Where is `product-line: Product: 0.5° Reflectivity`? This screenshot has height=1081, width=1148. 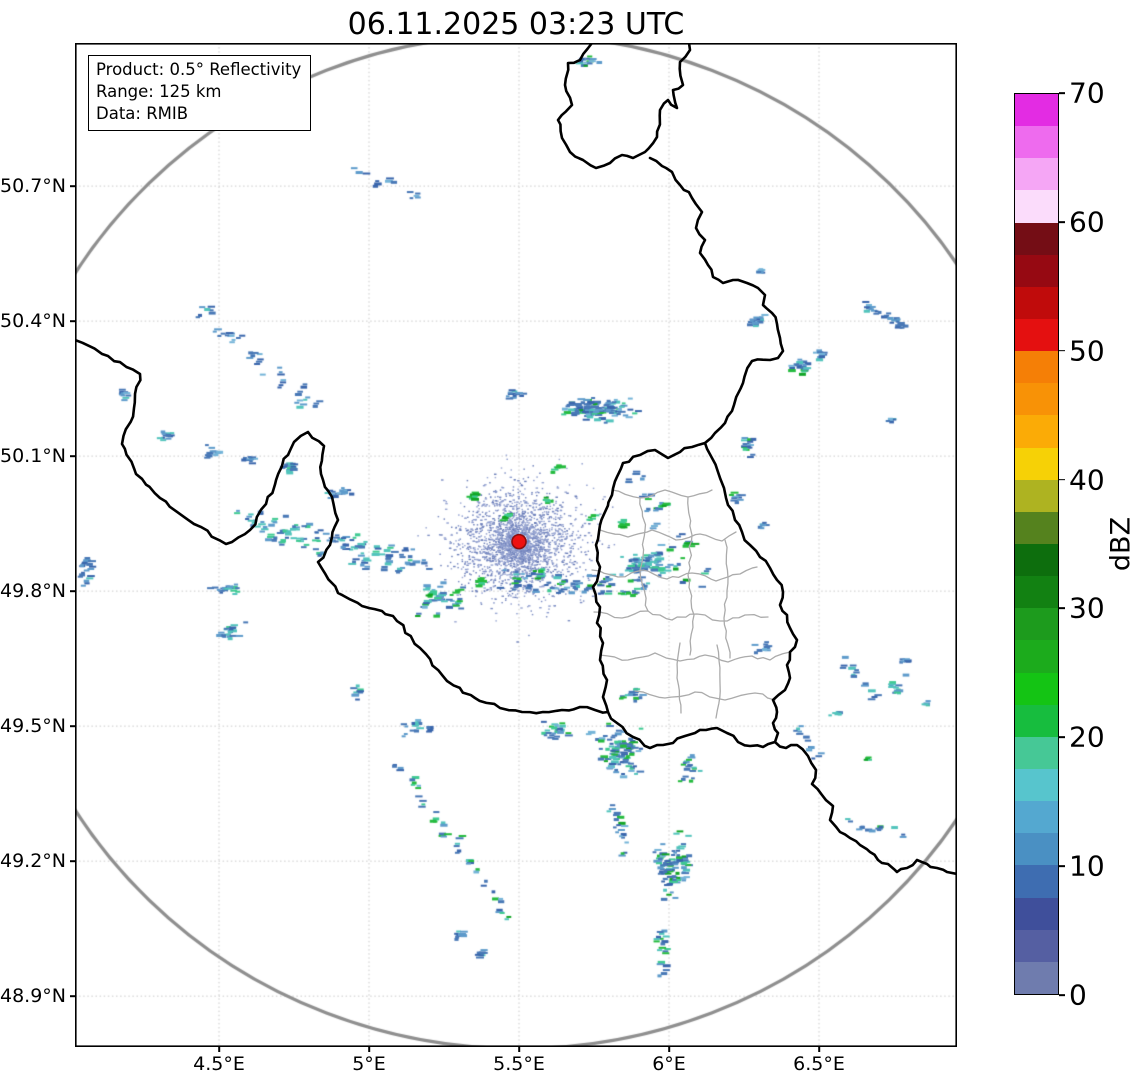
product-line: Product: 0.5° Reflectivity is located at coordinates (199, 69).